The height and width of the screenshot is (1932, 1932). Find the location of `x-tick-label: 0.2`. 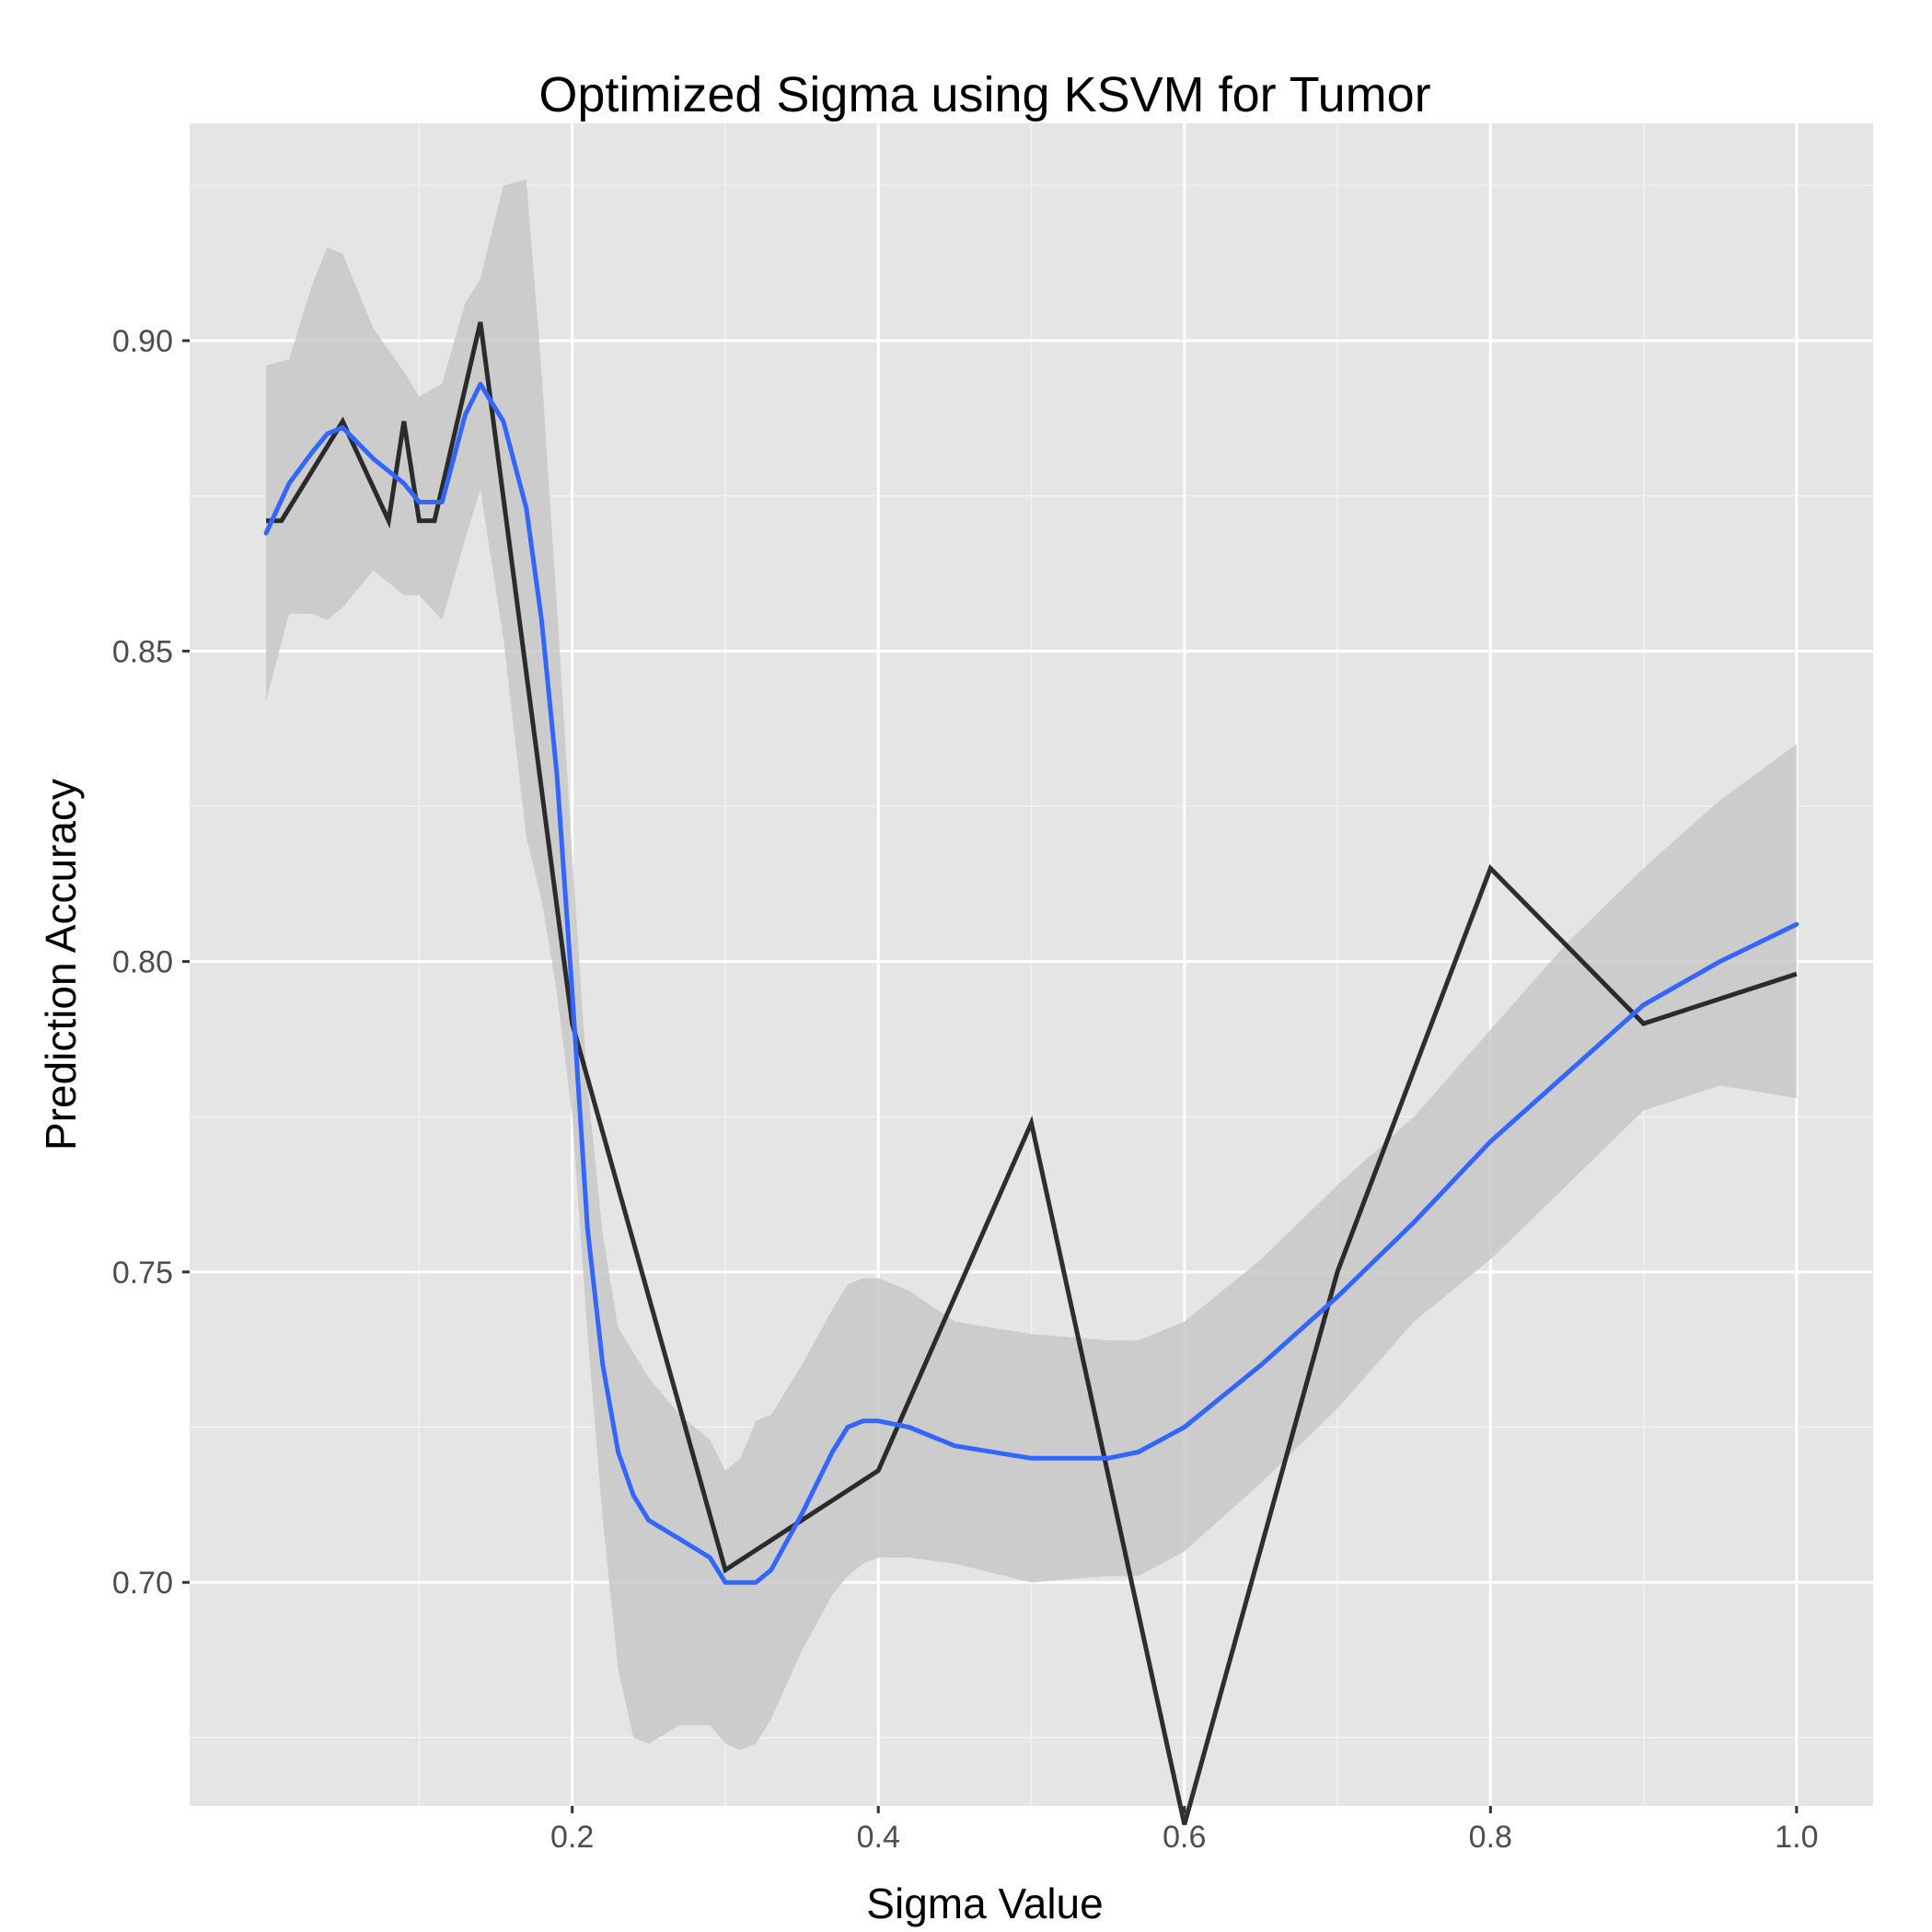

x-tick-label: 0.2 is located at coordinates (572, 1838).